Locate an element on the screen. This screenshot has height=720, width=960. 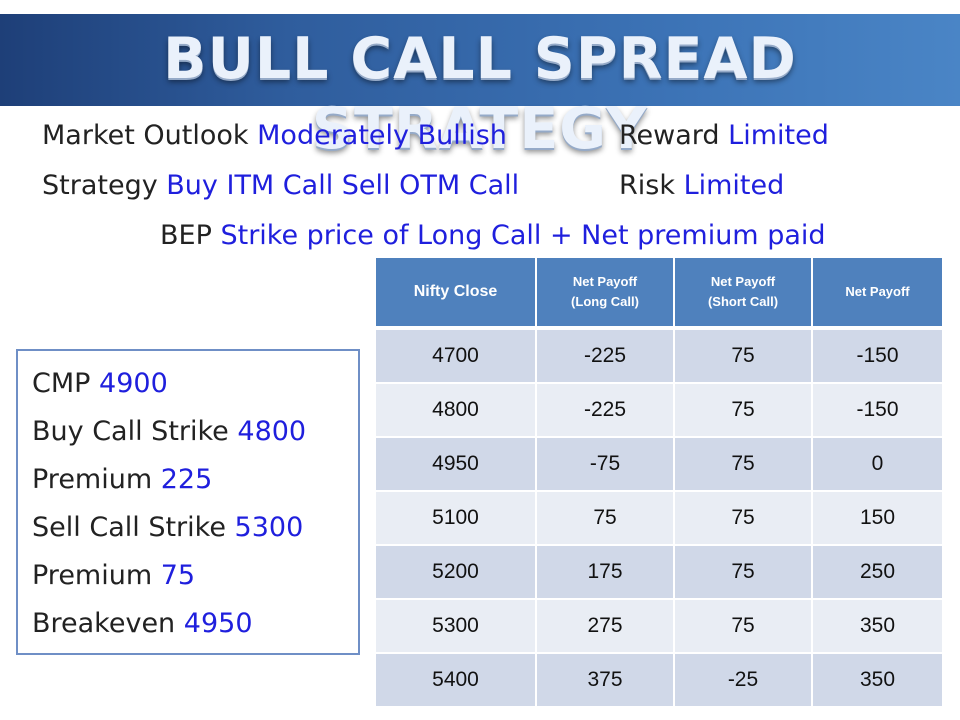
table-row: 4950 -75 75 0 is located at coordinates (659, 464).